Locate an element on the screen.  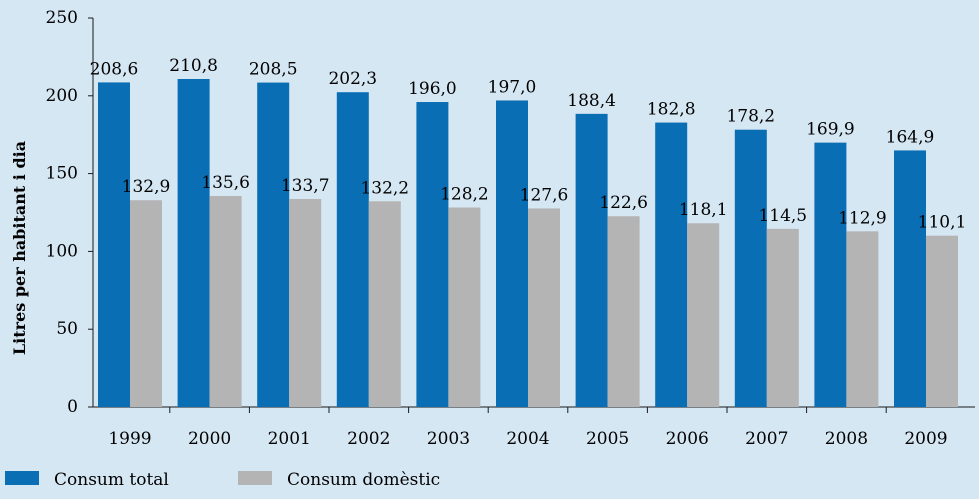
data-label: 169,9 is located at coordinates (830, 130).